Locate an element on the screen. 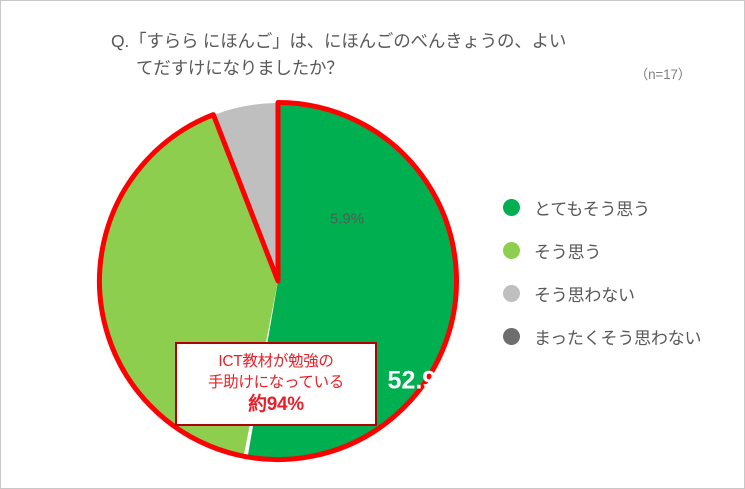 This screenshot has height=489, width=745. chart-legend: とてもそう思う そう思うそう思わないまったくそう思わない is located at coordinates (602, 272).